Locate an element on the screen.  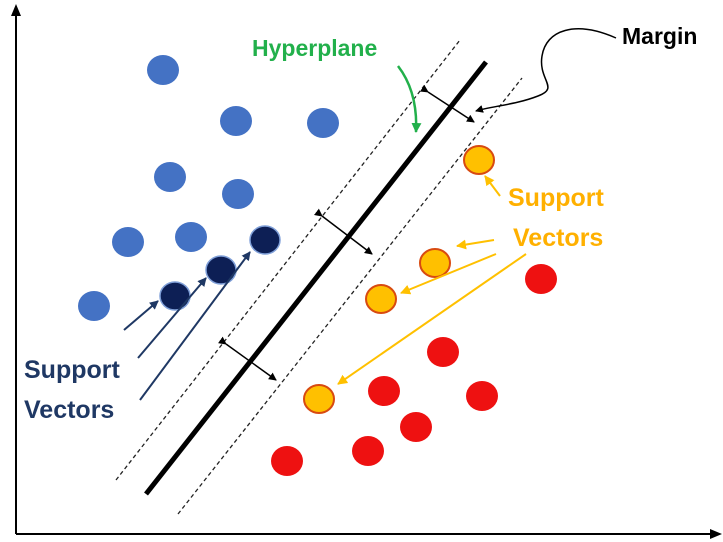
support-vectors-right-line2: Vectors is located at coordinates (558, 238).